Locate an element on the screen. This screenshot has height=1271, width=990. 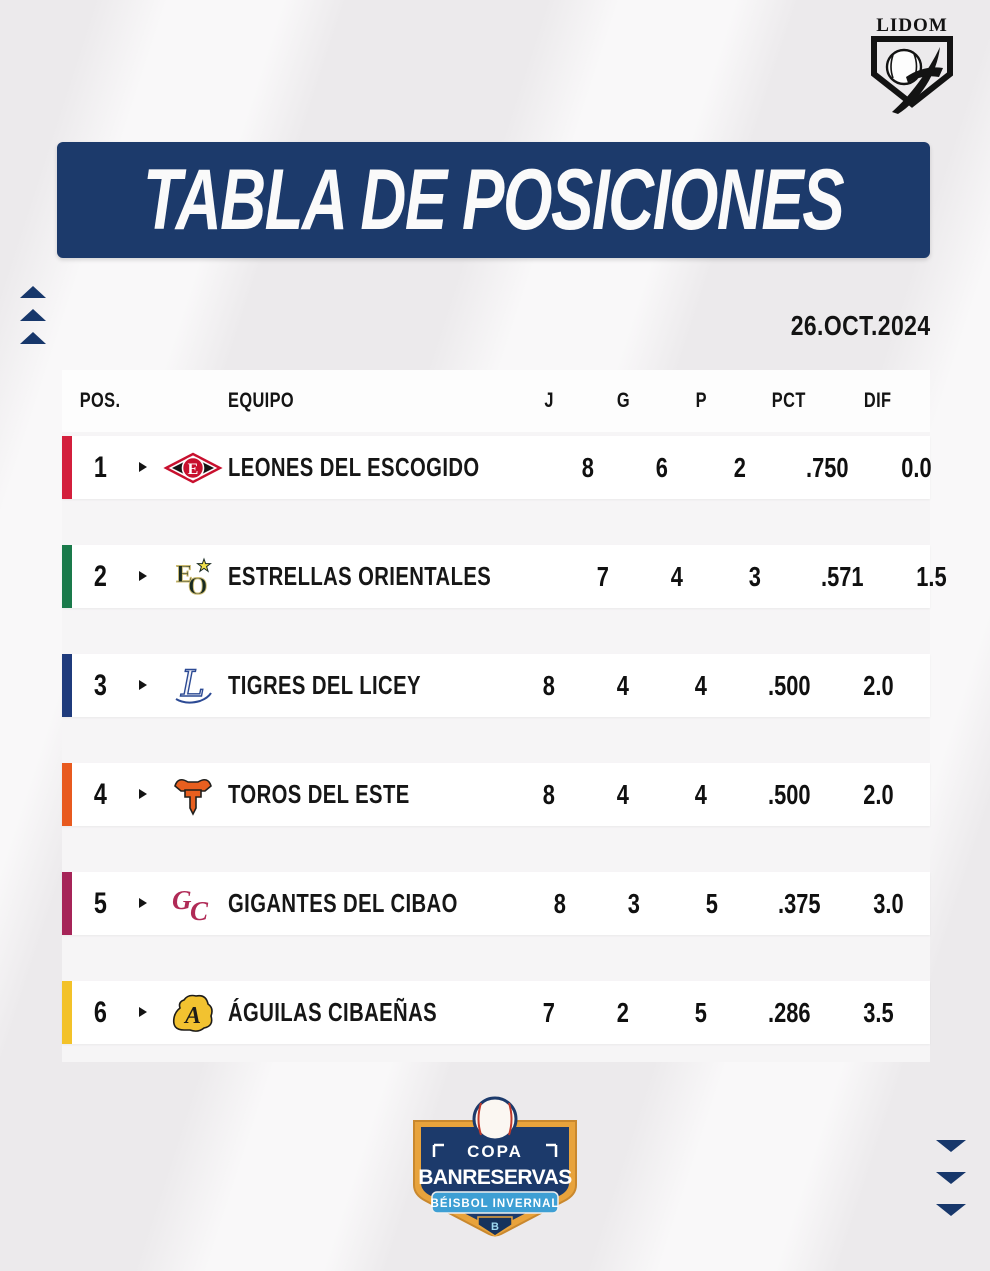
stat-j: 7 is located at coordinates (602, 576).